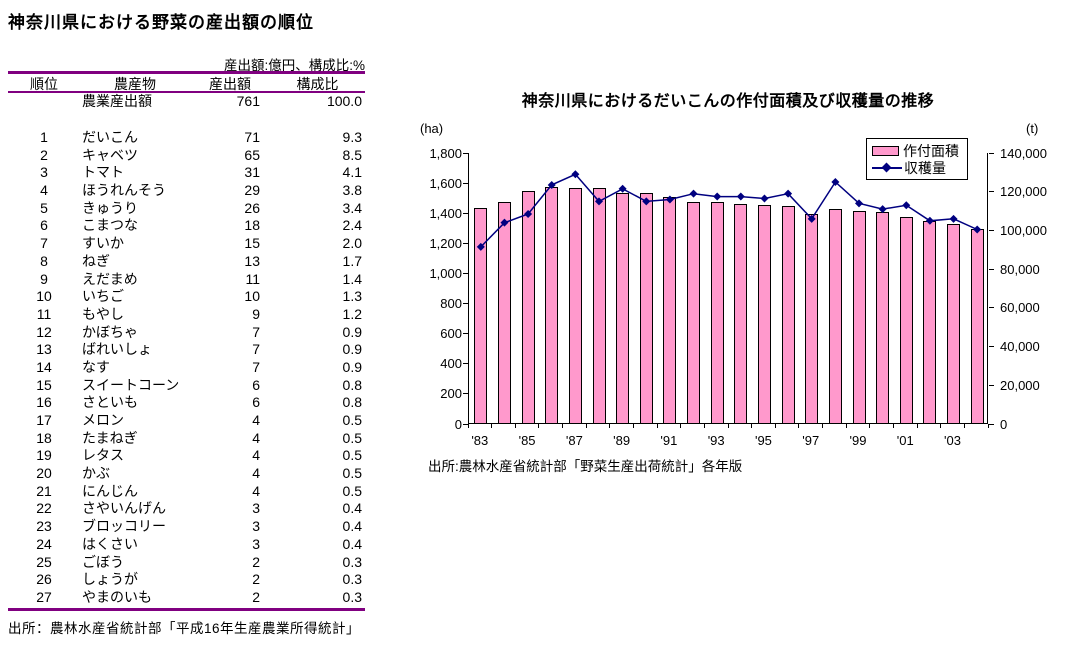 The image size is (1082, 668). Describe the element at coordinates (729, 210) in the screenshot. I see `line-layer` at that location.